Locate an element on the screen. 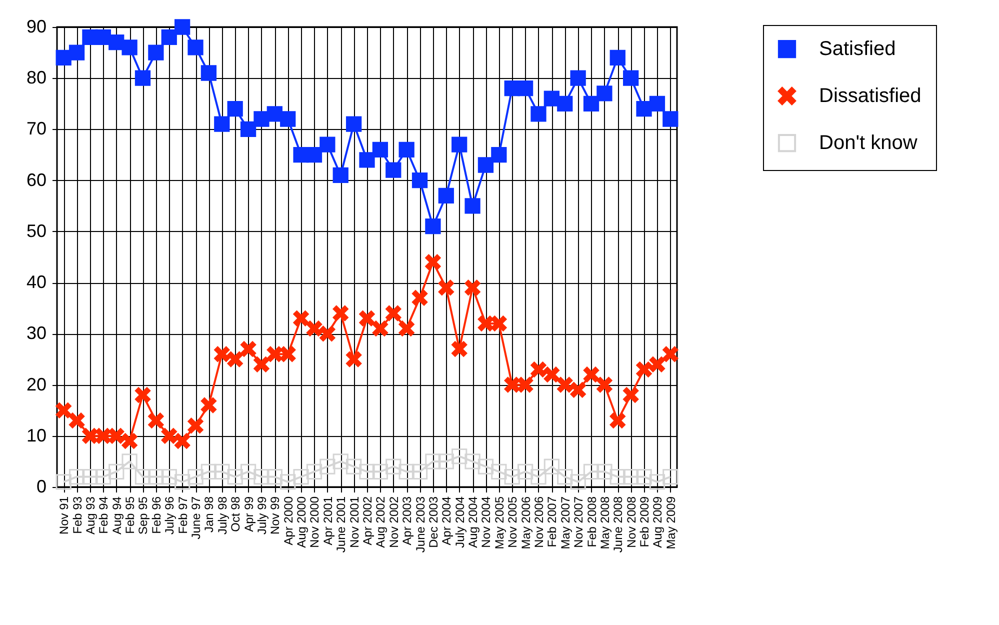  x-tick-label: May 2008 is located at coordinates (605, 523).